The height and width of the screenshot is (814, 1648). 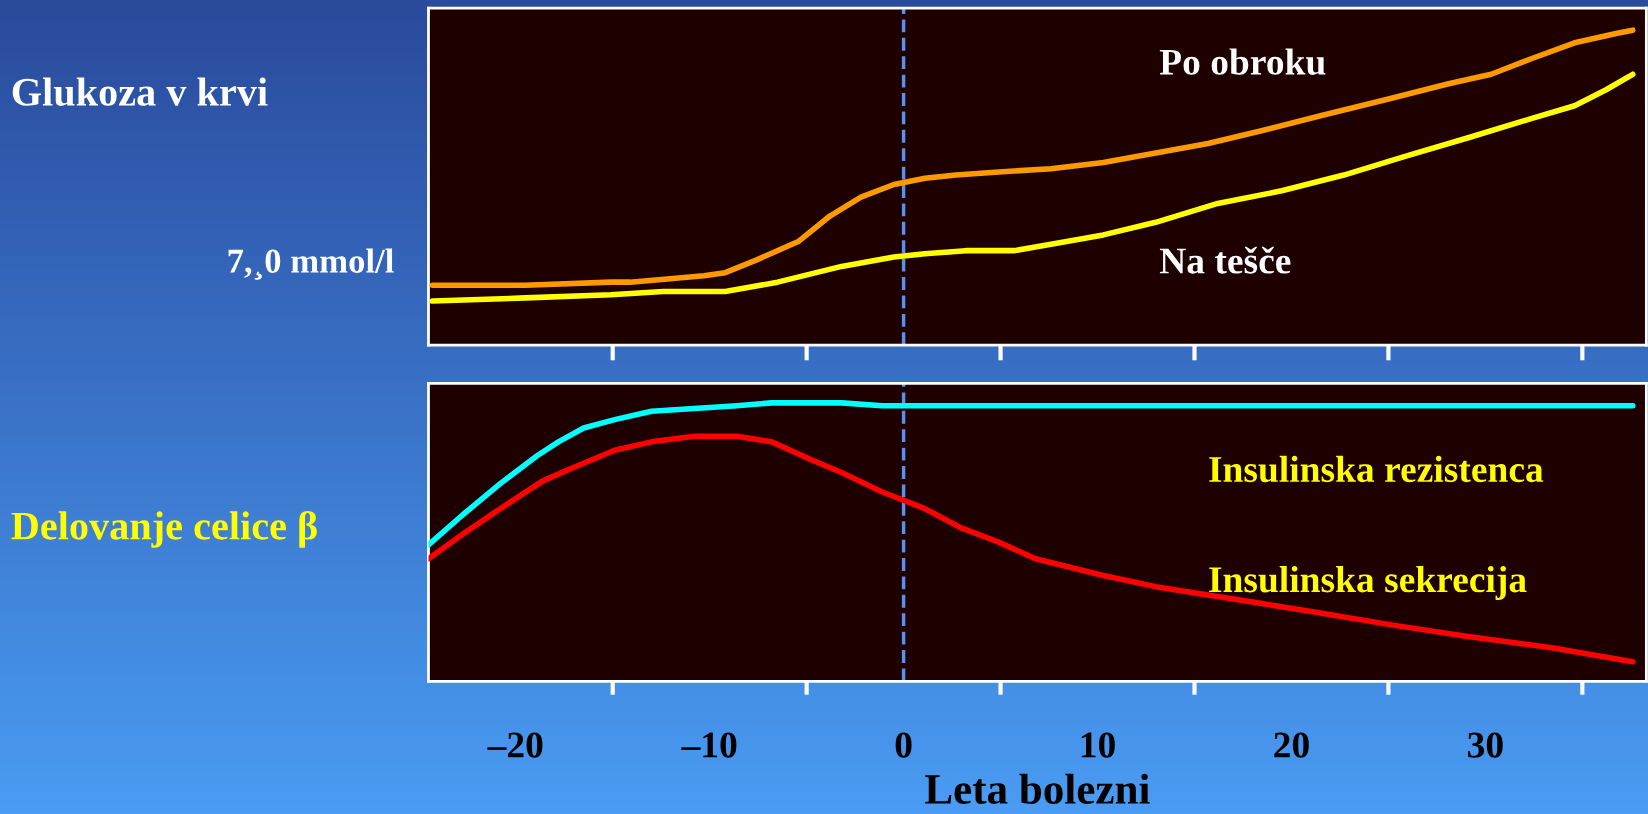 What do you see at coordinates (515, 745) in the screenshot?
I see `x-tick-label: –20` at bounding box center [515, 745].